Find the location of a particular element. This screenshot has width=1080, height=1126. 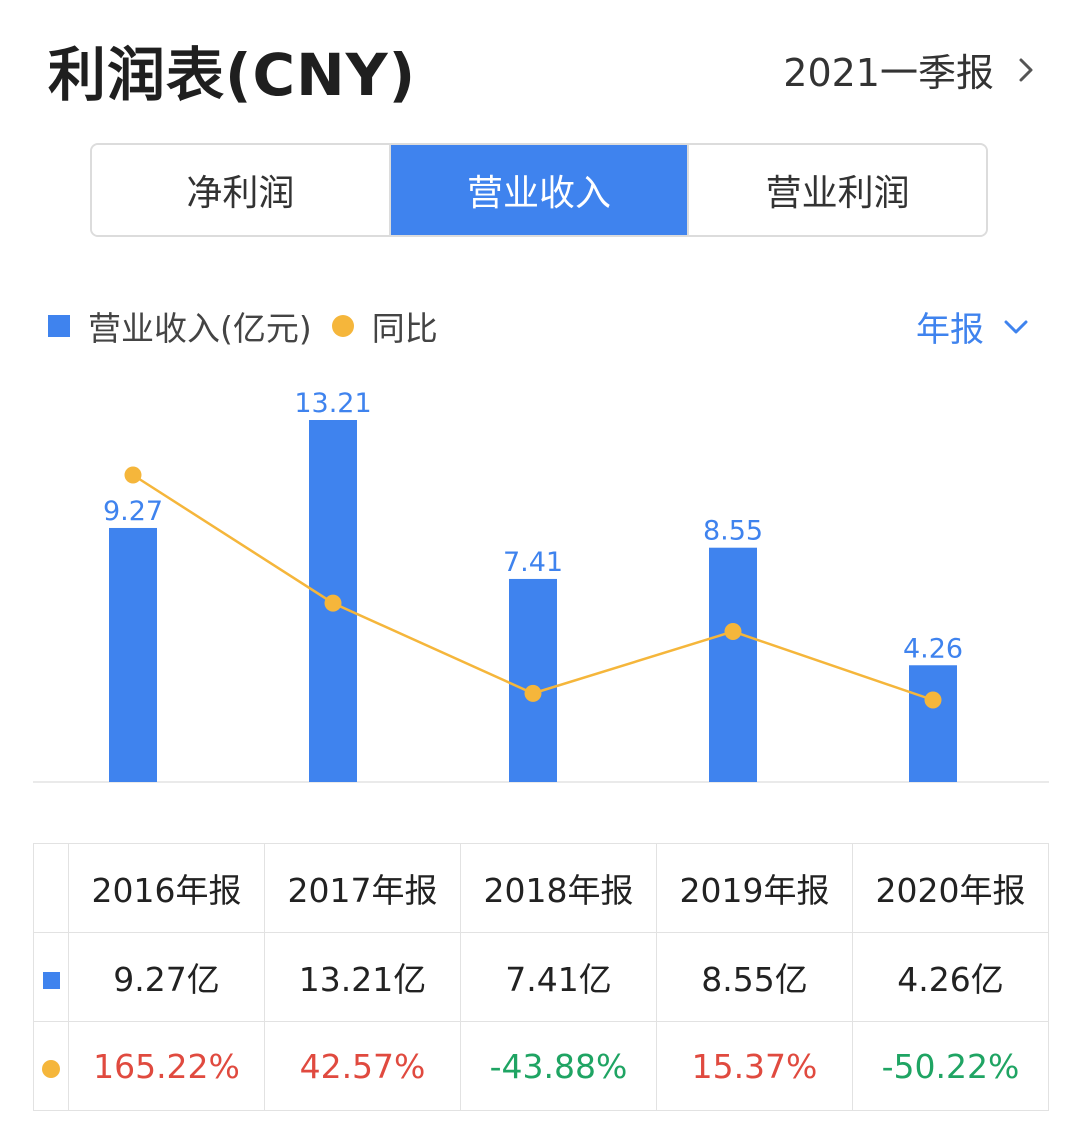

legend-square-icon is located at coordinates (59, 326).